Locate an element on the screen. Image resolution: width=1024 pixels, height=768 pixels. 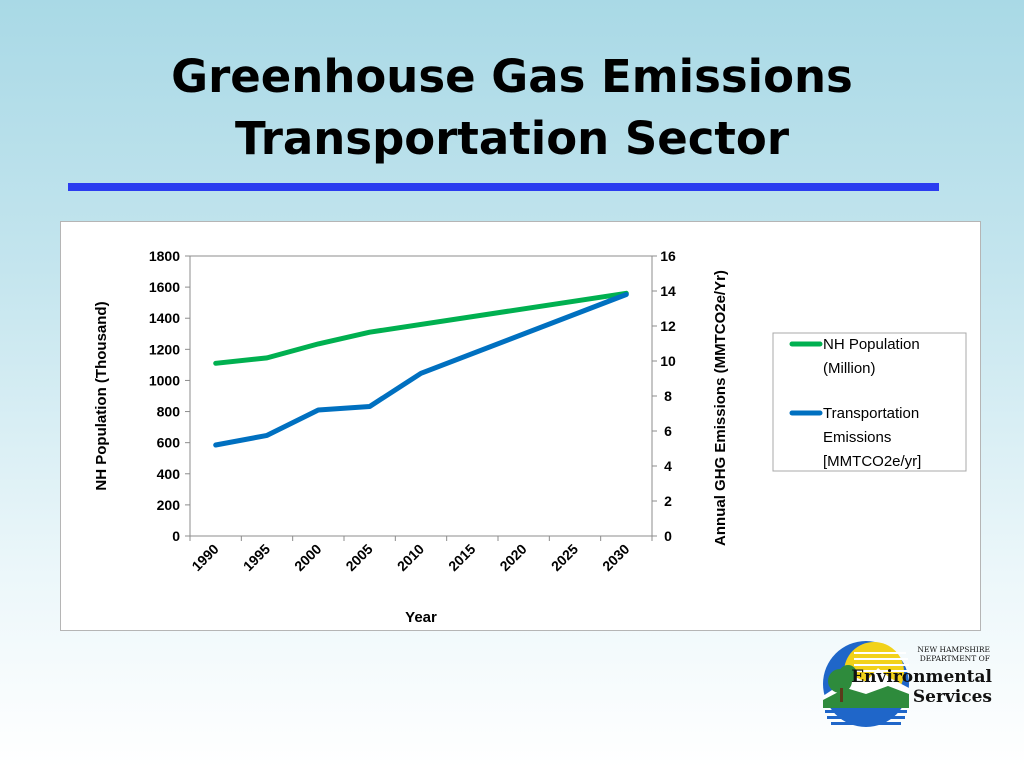
left-axis-title: NH Population (Thousand) is located at coordinates (101, 395).